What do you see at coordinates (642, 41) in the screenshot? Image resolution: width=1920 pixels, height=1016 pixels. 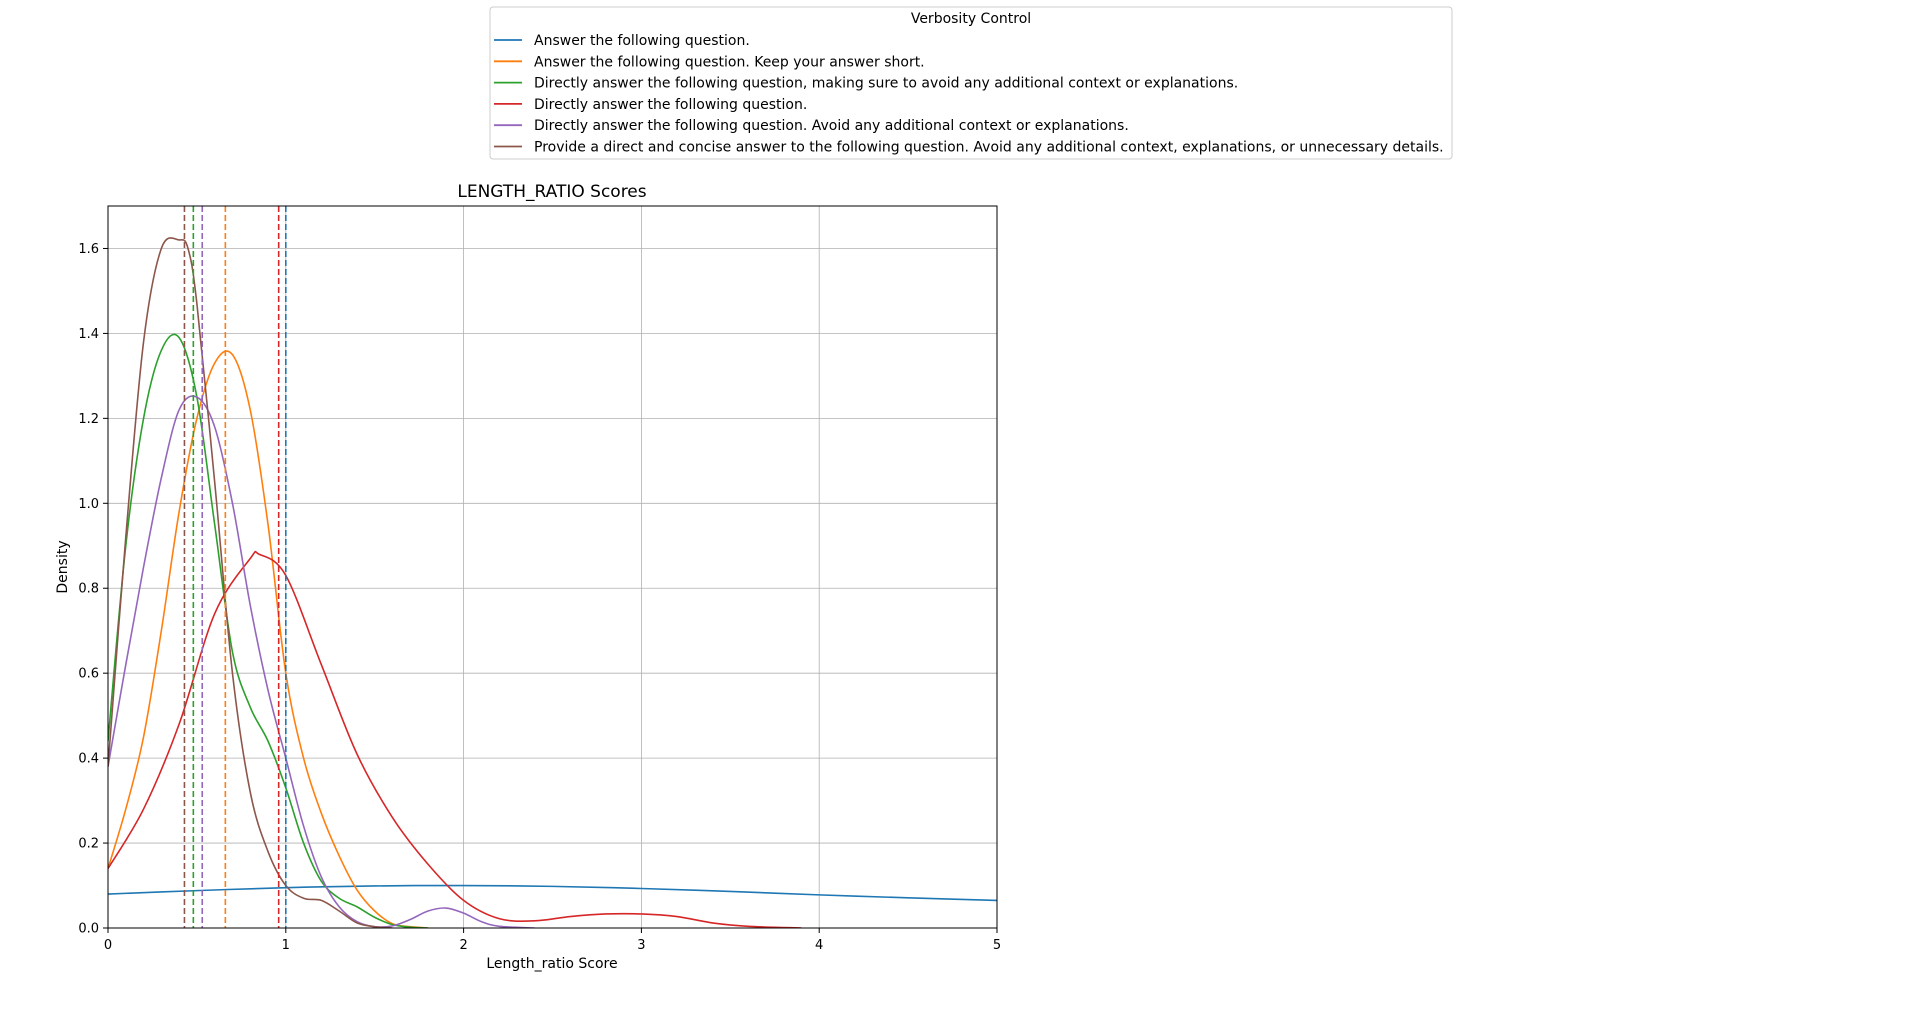 I see `legend-label-0: Answer the following question.` at bounding box center [642, 41].